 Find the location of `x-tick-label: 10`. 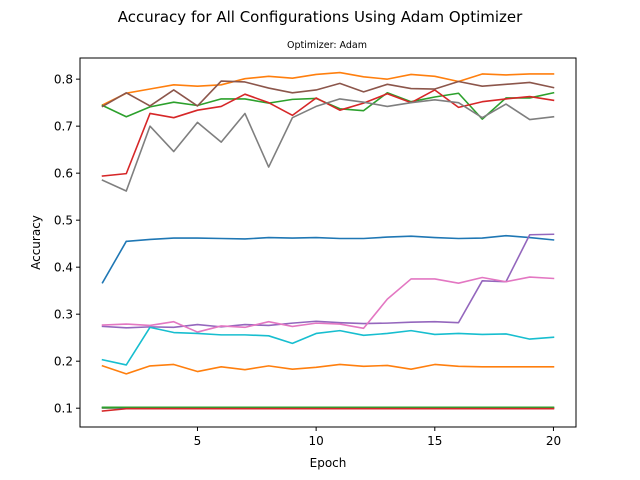

x-tick-label: 10 is located at coordinates (315, 441).